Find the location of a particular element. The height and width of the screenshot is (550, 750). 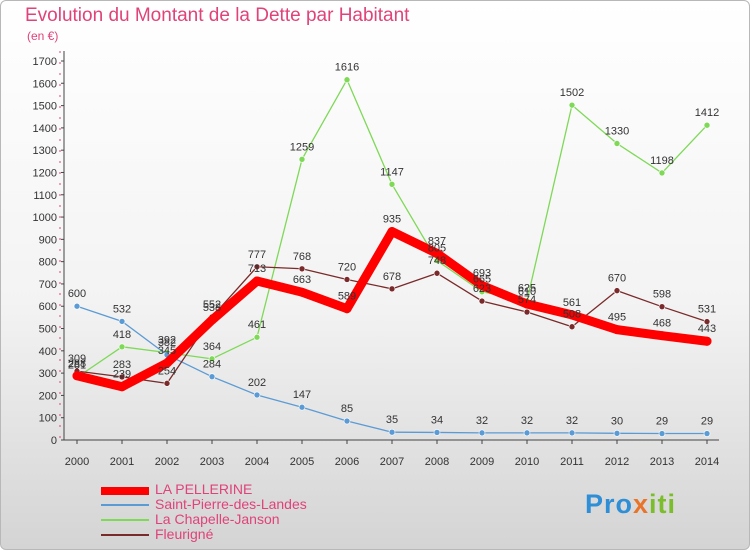

data-label-saint-pierre-des-landes: 147 is located at coordinates (302, 395).